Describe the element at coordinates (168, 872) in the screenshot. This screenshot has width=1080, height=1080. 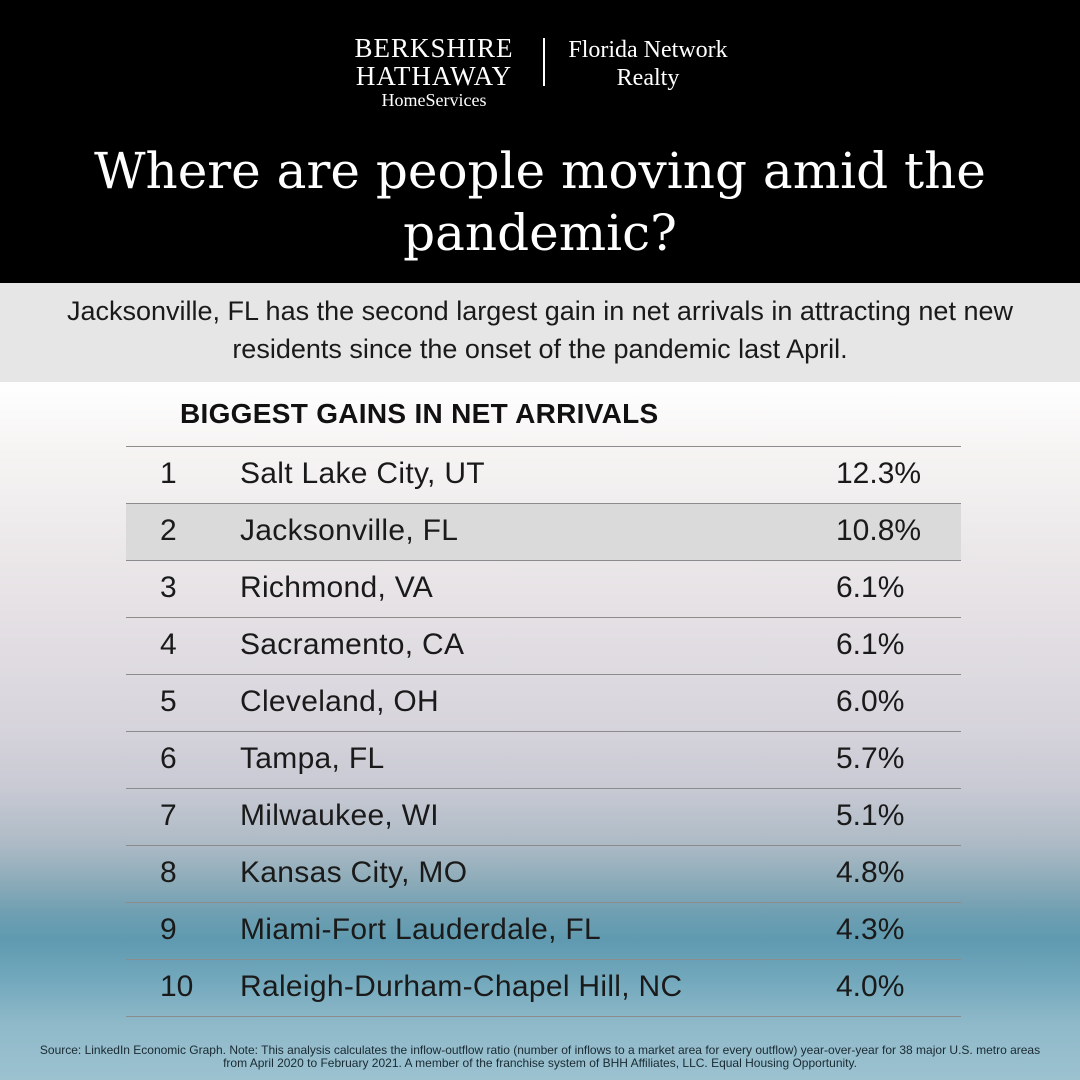
I see `rank-cell: 8` at that location.